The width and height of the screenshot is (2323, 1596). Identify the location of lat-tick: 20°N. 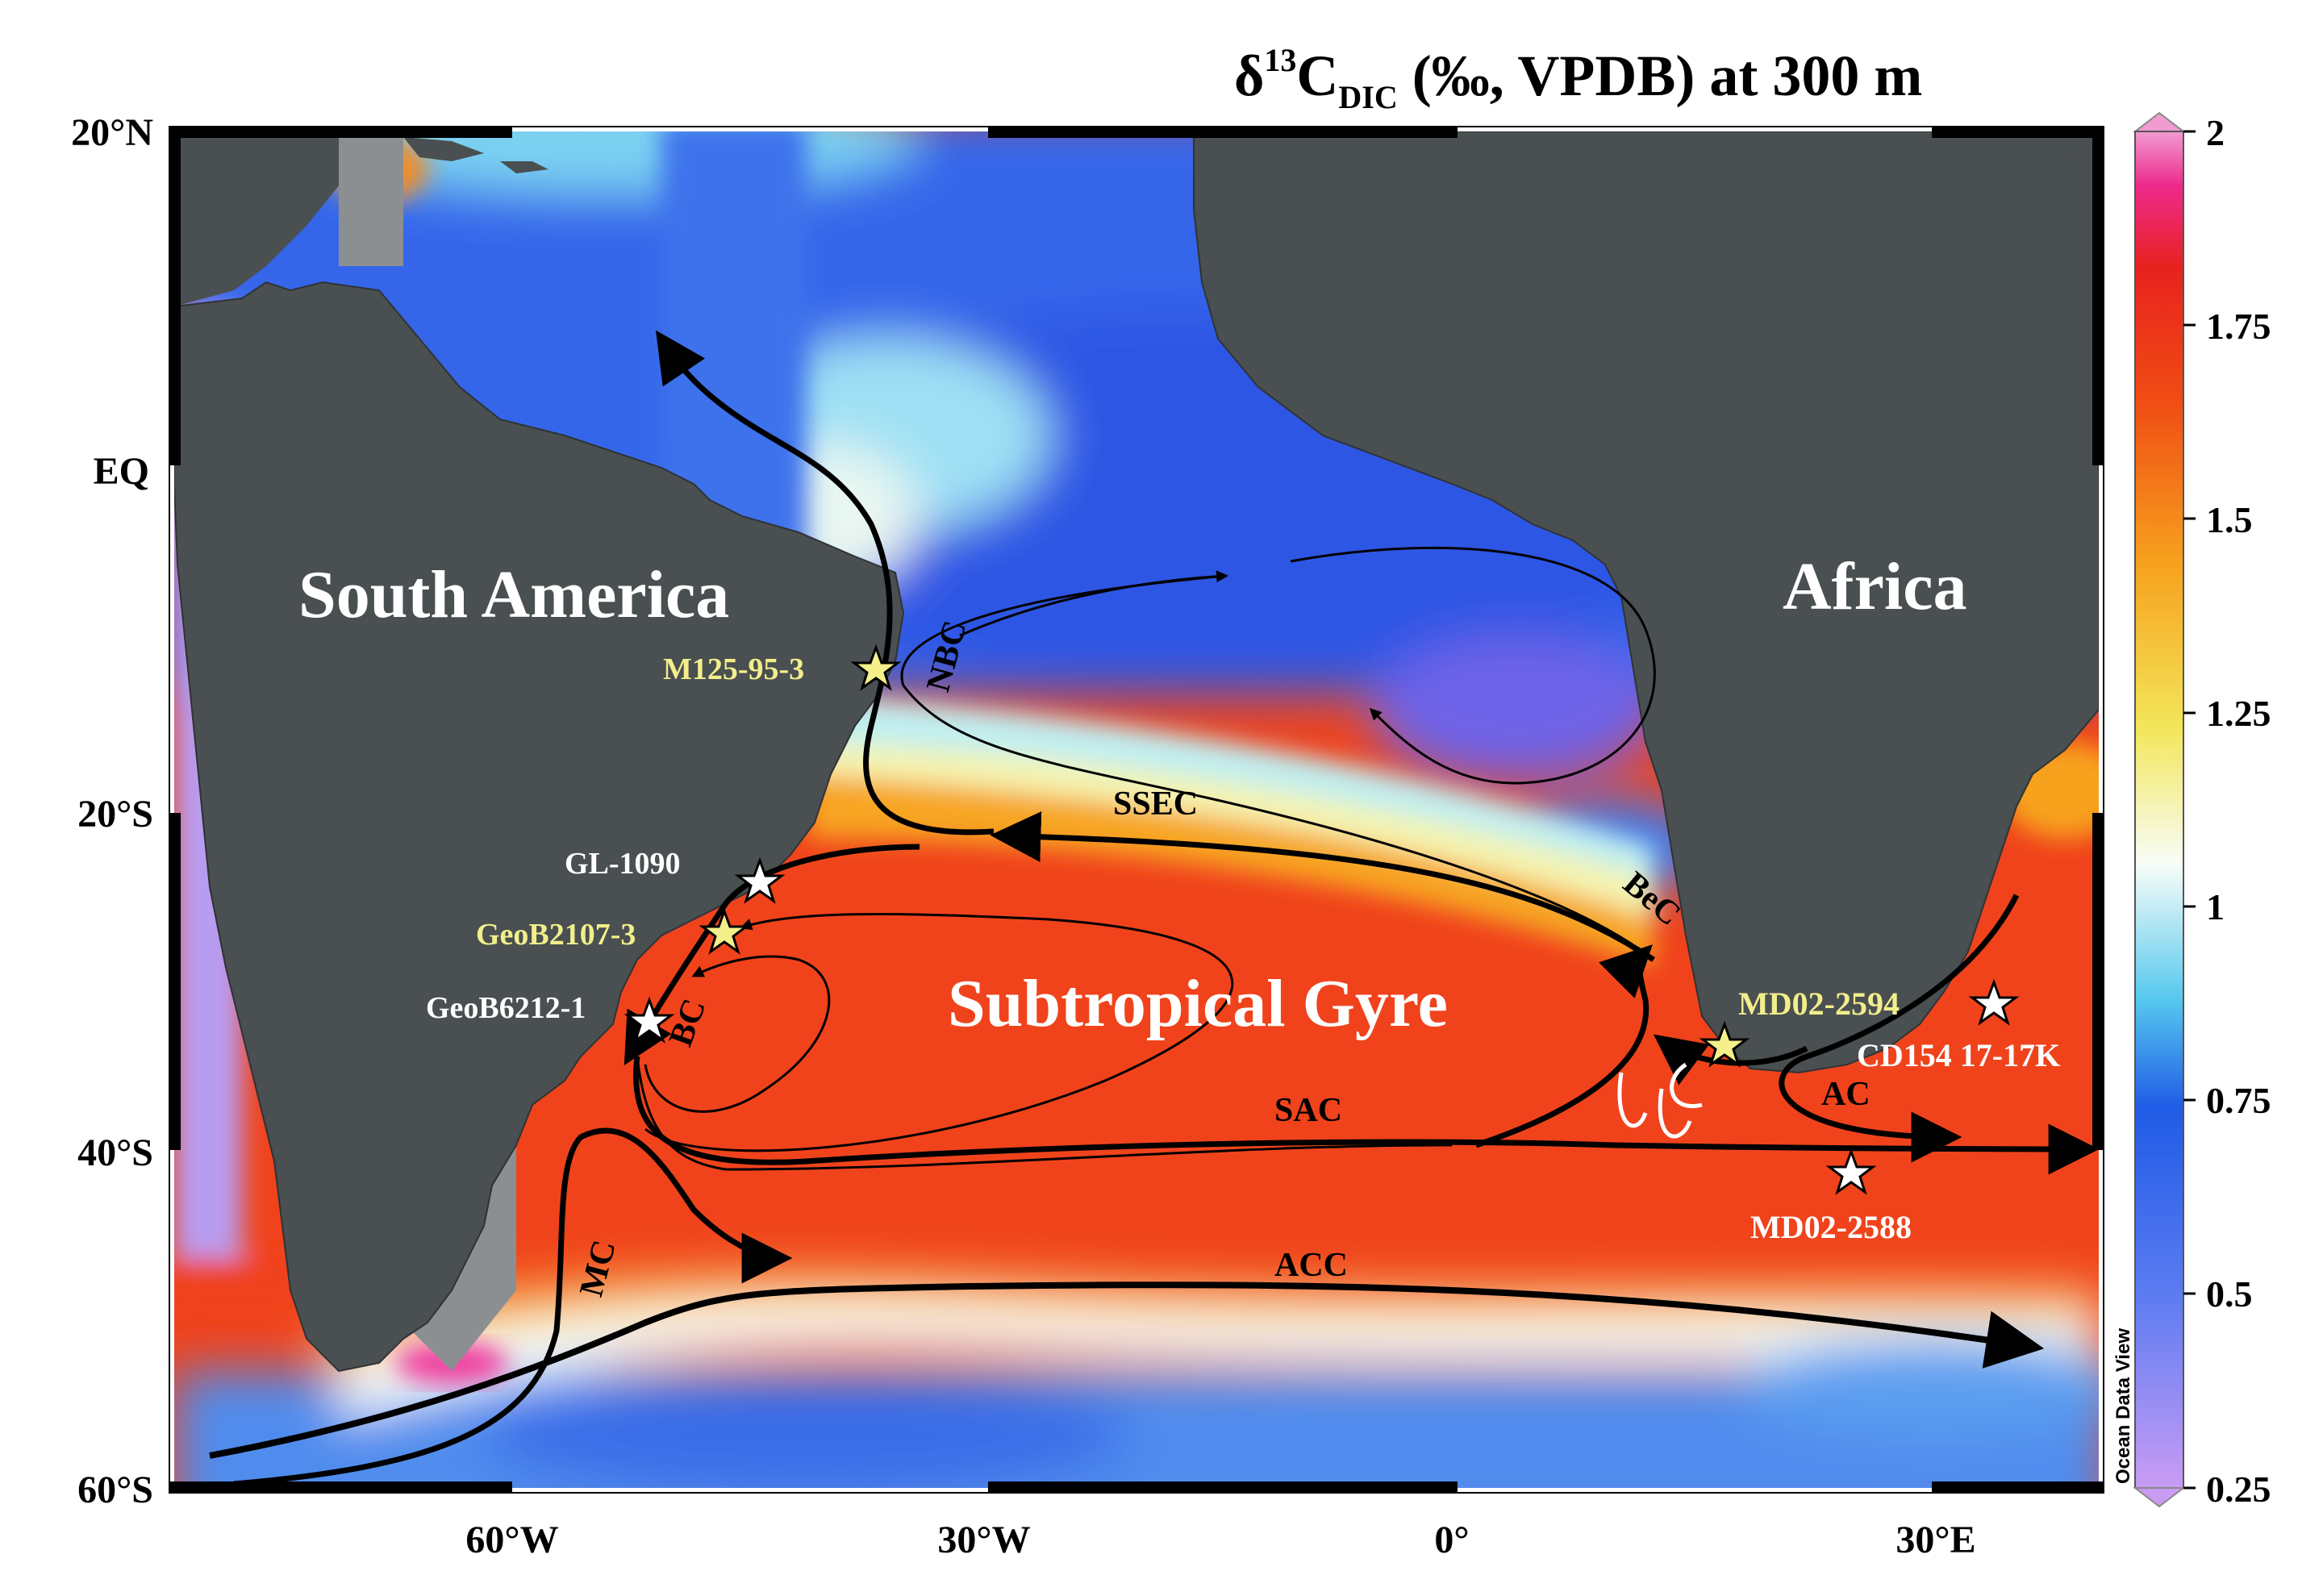
(112, 132).